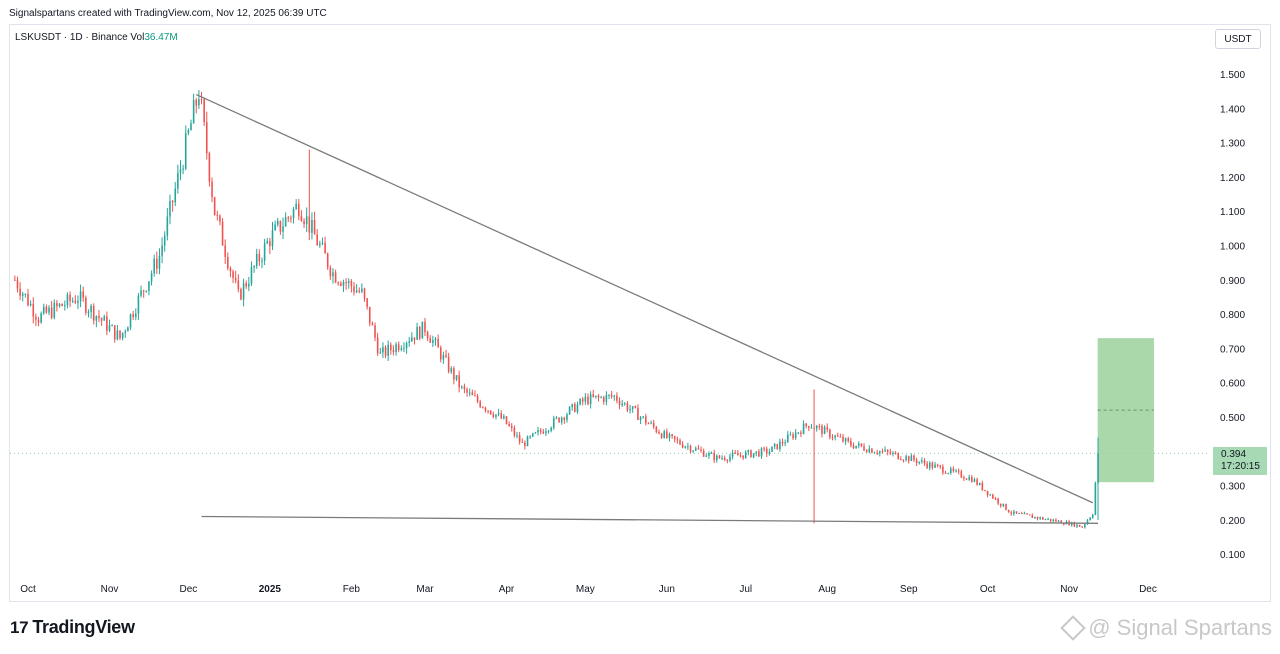 This screenshot has width=1280, height=654. What do you see at coordinates (72, 627) in the screenshot?
I see `tradingview-logo: 17 TradingView` at bounding box center [72, 627].